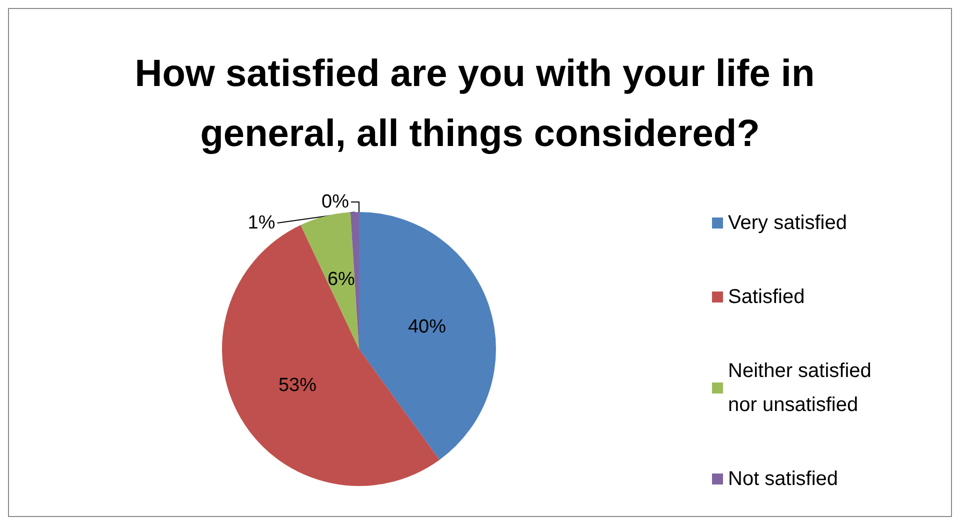 The width and height of the screenshot is (960, 525). What do you see at coordinates (341, 279) in the screenshot?
I see `data-label: 6%` at bounding box center [341, 279].